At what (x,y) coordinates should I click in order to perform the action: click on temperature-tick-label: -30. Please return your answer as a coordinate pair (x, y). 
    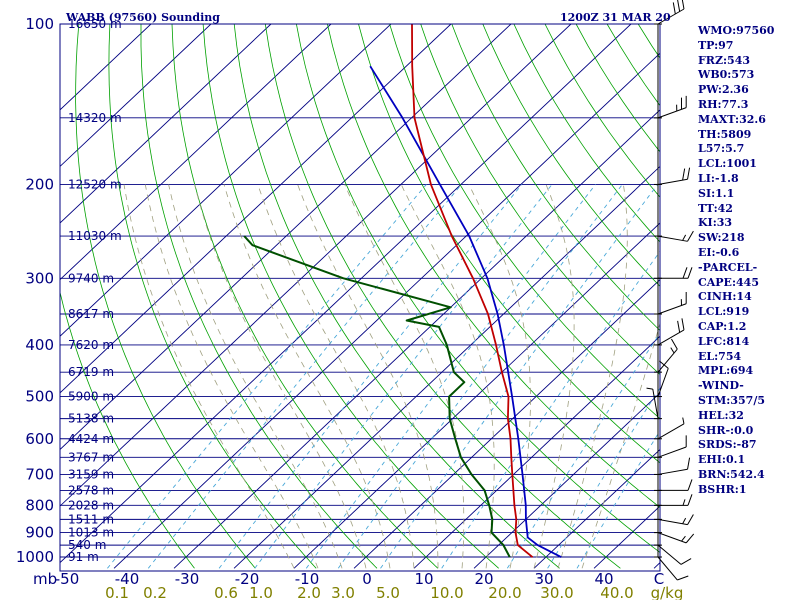
    Looking at the image, I should click on (187, 579).